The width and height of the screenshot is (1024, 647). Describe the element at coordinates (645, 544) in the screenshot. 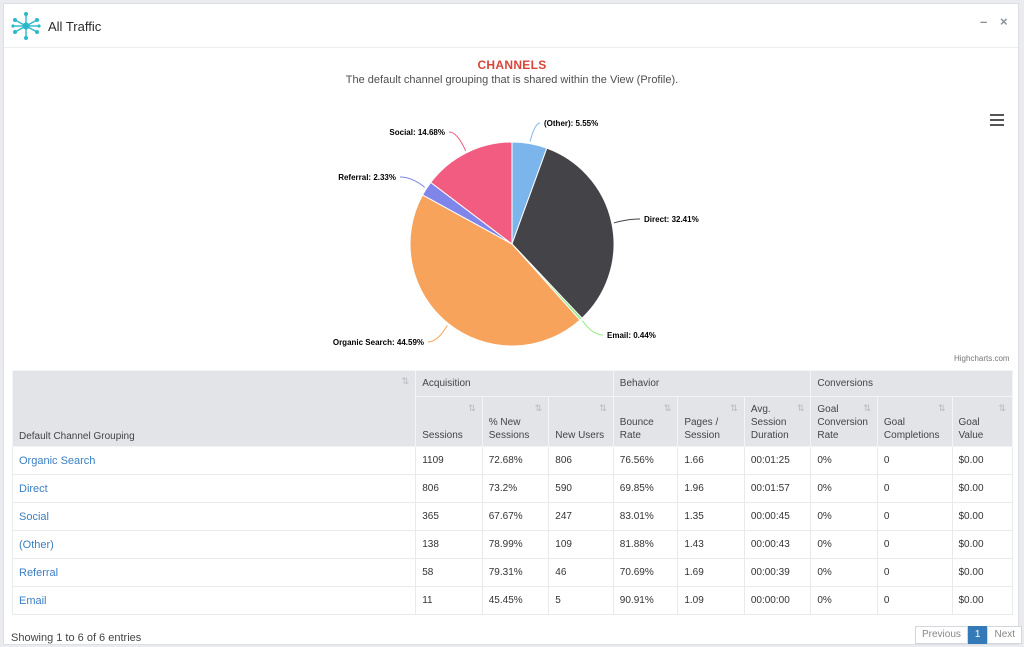

I see `table-cell: 81.88%` at that location.